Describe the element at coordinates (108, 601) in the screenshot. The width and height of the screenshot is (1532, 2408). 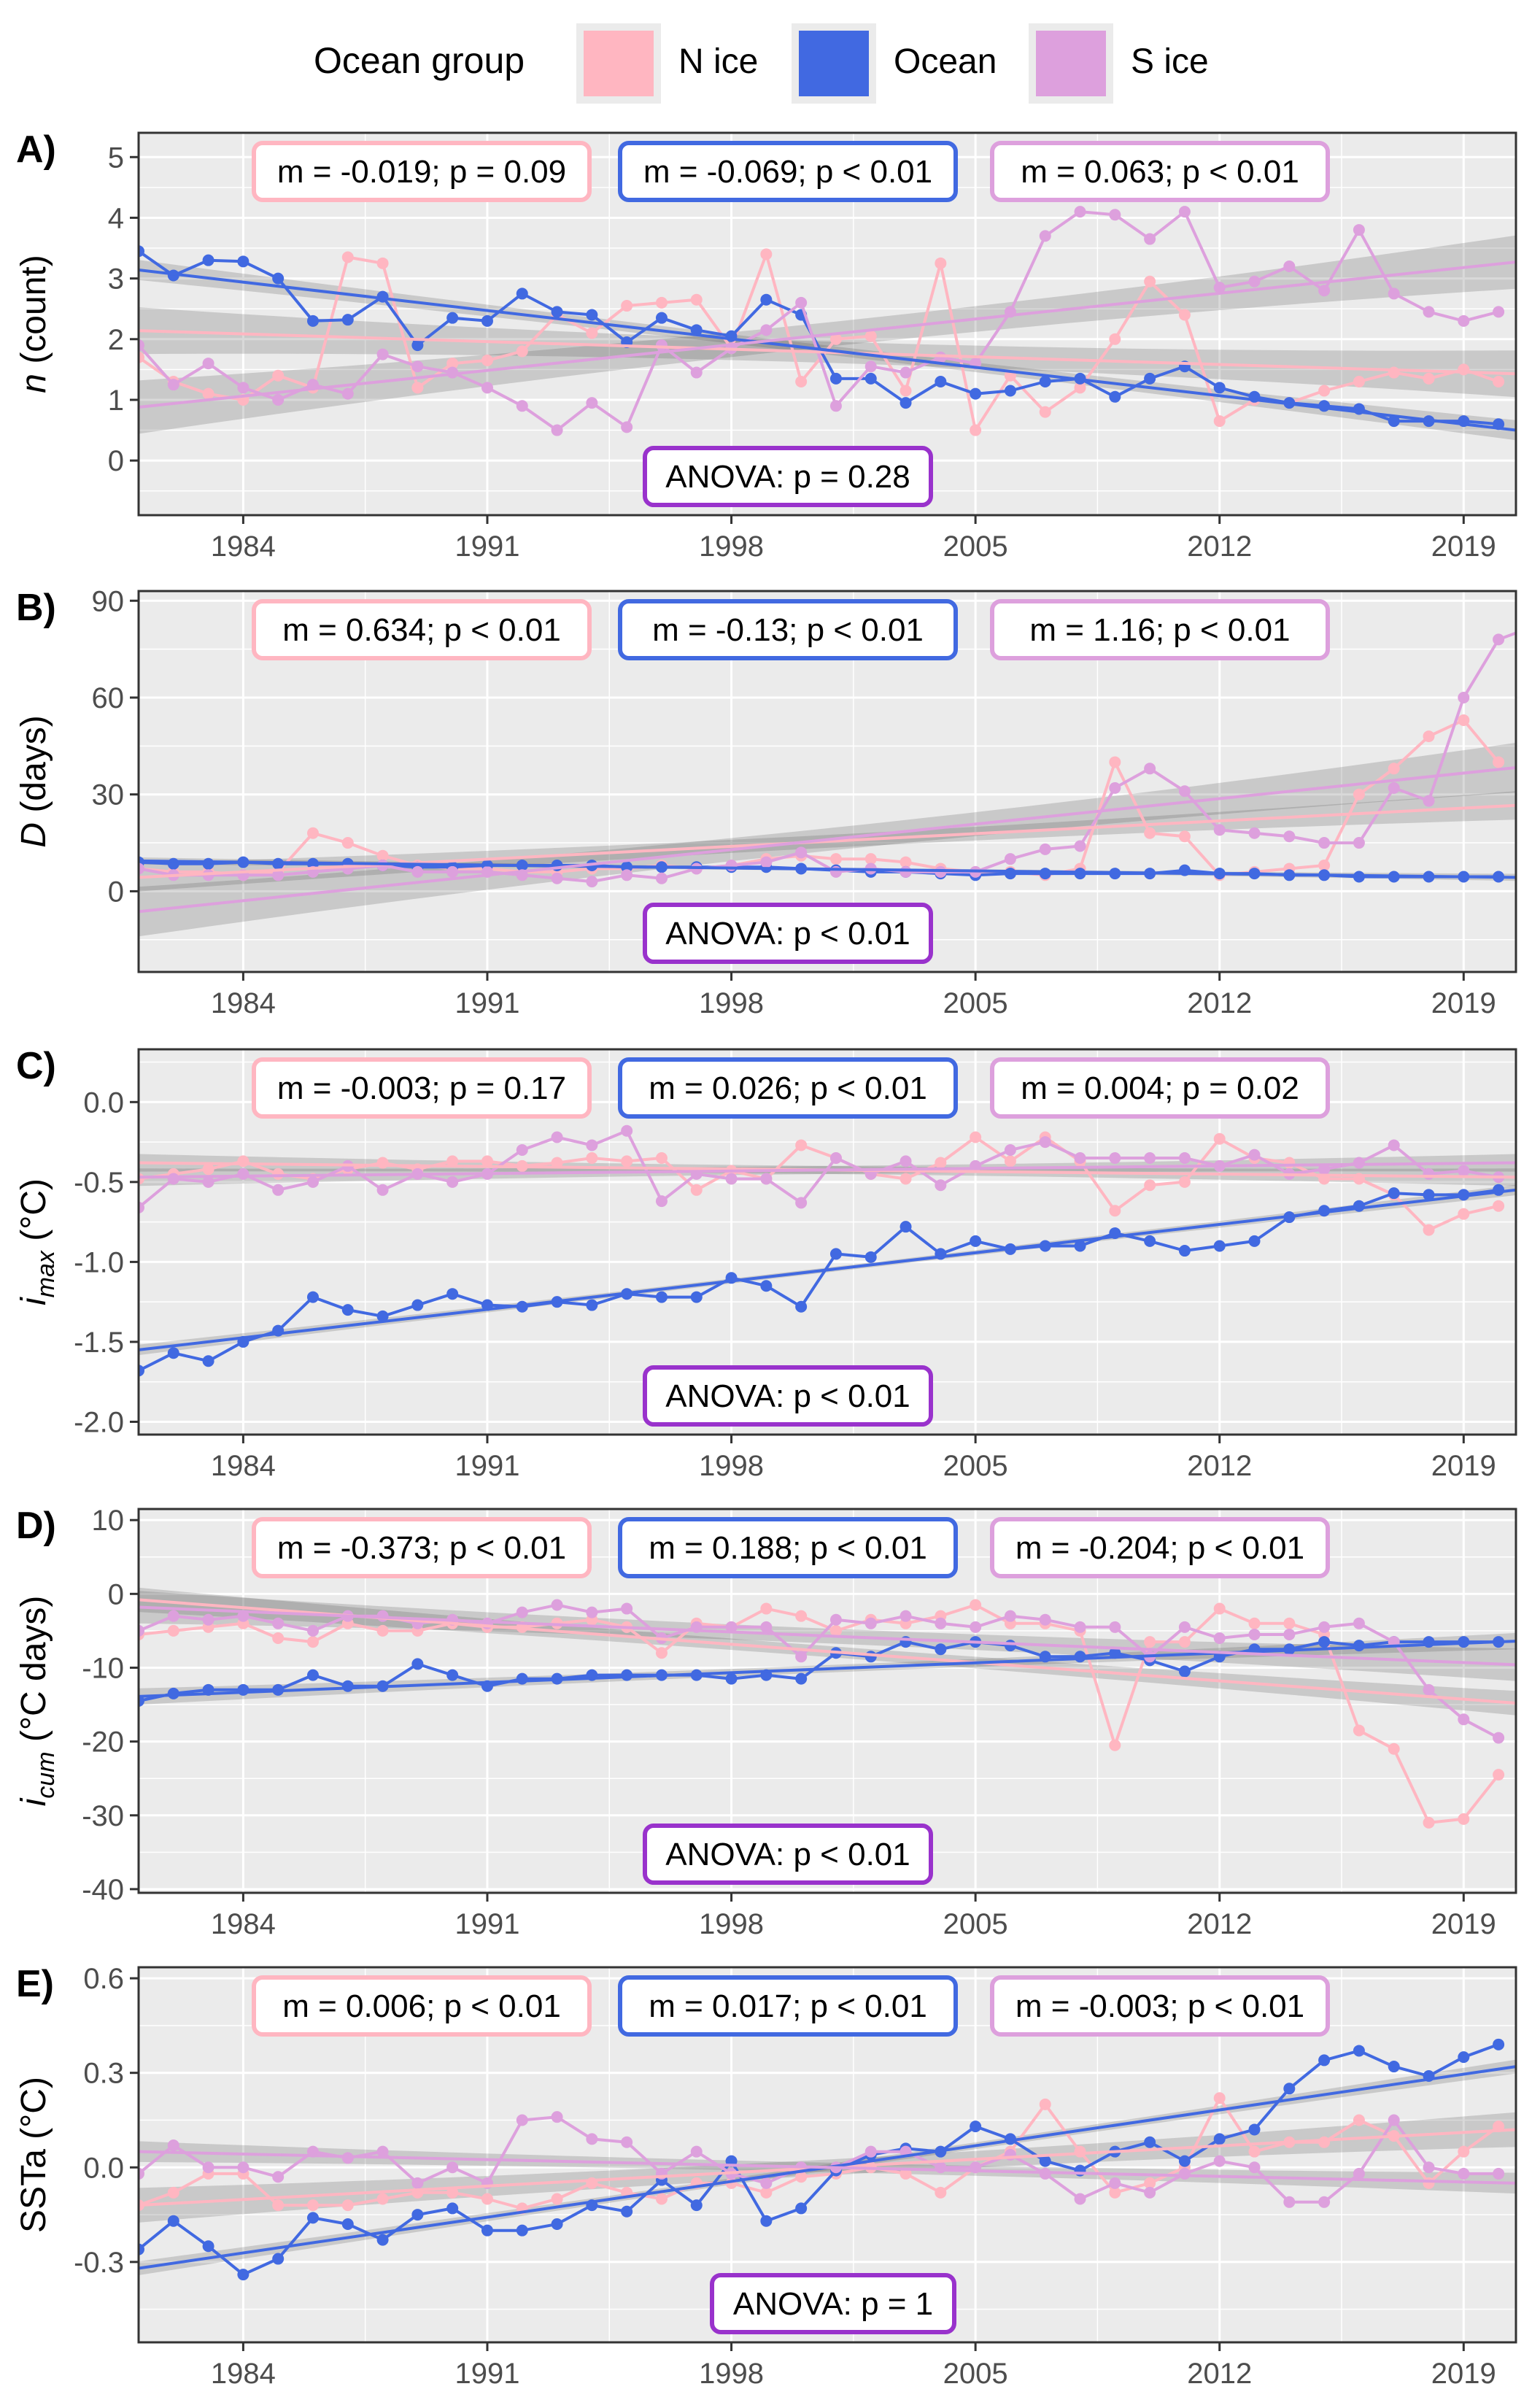
I see `y-tick-label: 90` at that location.